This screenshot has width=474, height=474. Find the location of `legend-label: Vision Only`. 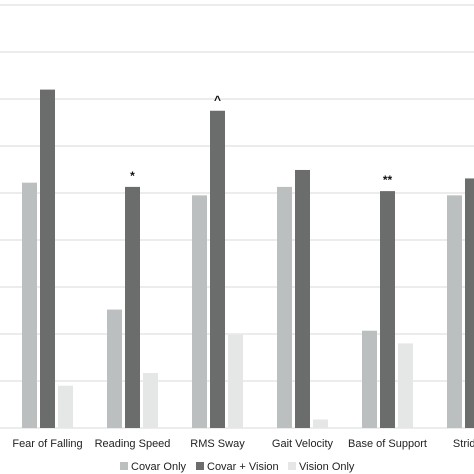

legend-label: Vision Only is located at coordinates (327, 467).